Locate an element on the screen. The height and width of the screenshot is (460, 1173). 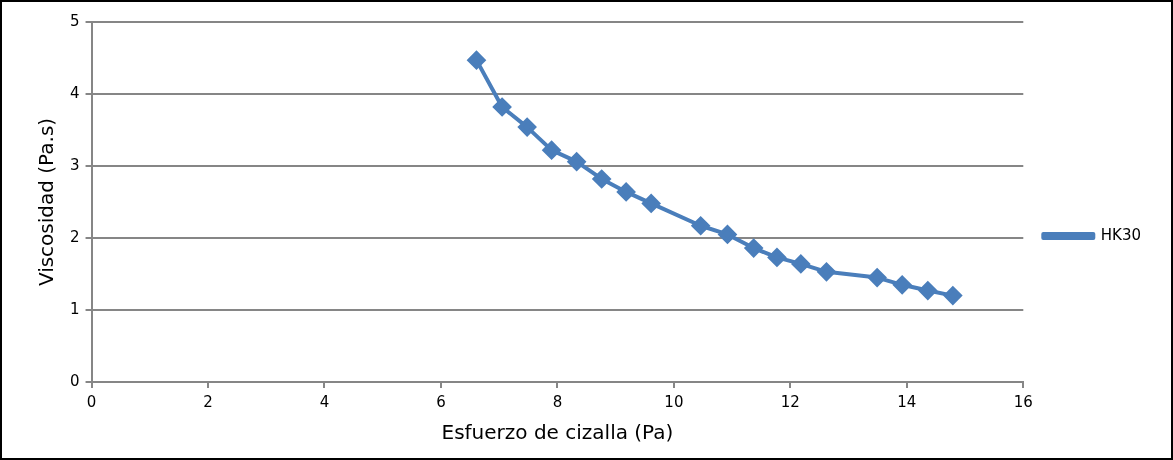
legend-label: HK30 is located at coordinates (1120, 234).